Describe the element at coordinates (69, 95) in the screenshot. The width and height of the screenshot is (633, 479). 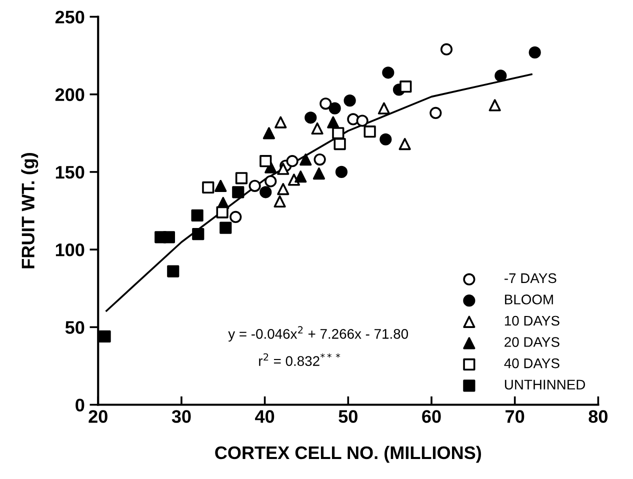
I see `y-tick-label: 200` at that location.